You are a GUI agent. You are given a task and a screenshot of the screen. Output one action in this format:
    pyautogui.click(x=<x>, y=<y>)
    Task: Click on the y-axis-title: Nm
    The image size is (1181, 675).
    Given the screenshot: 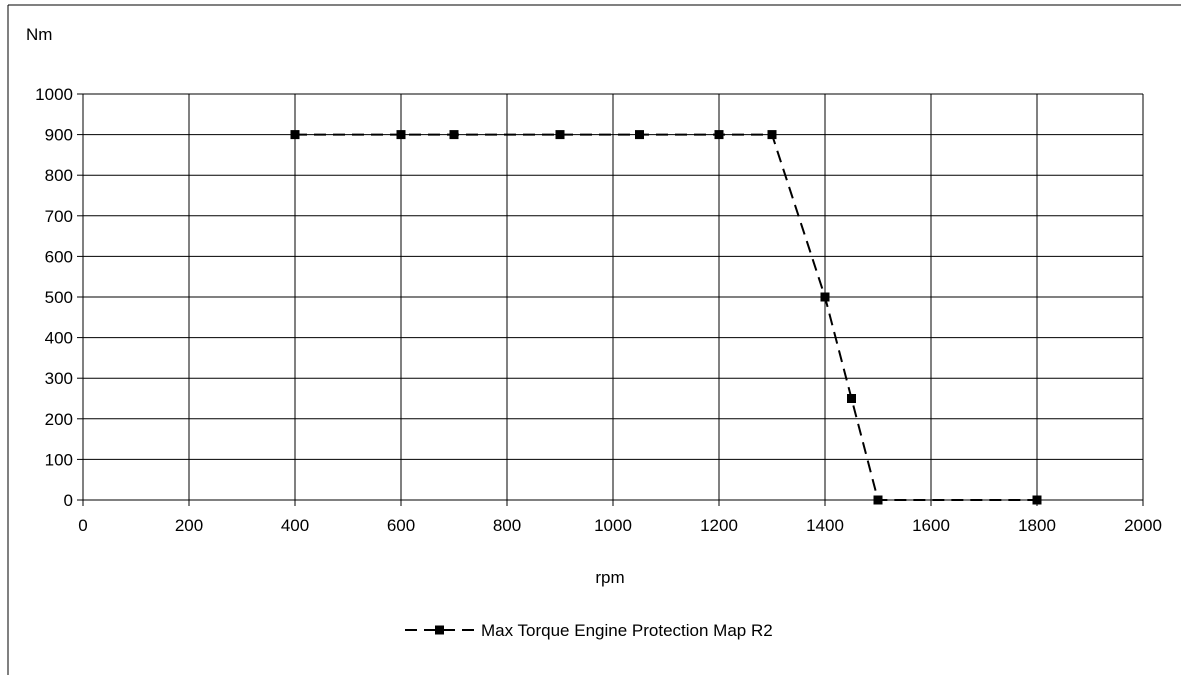 What is the action you would take?
    pyautogui.click(x=39, y=34)
    